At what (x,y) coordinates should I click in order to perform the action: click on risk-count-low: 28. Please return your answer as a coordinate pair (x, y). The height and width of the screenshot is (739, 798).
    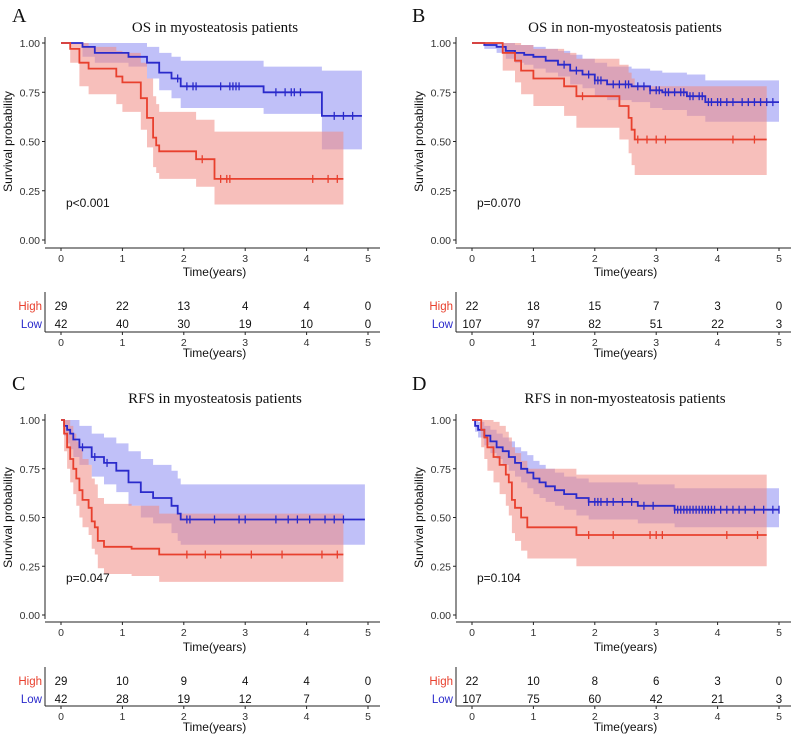
    Looking at the image, I should click on (122, 700).